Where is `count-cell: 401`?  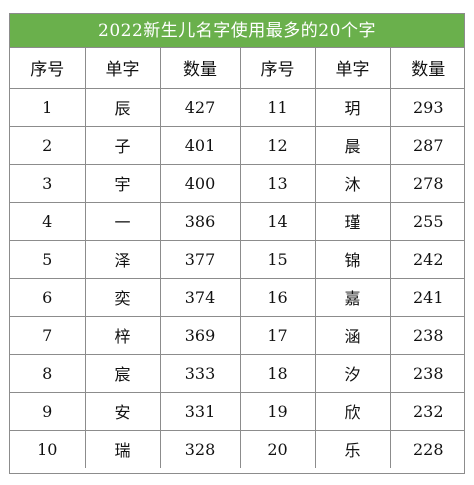
count-cell: 401 is located at coordinates (200, 145).